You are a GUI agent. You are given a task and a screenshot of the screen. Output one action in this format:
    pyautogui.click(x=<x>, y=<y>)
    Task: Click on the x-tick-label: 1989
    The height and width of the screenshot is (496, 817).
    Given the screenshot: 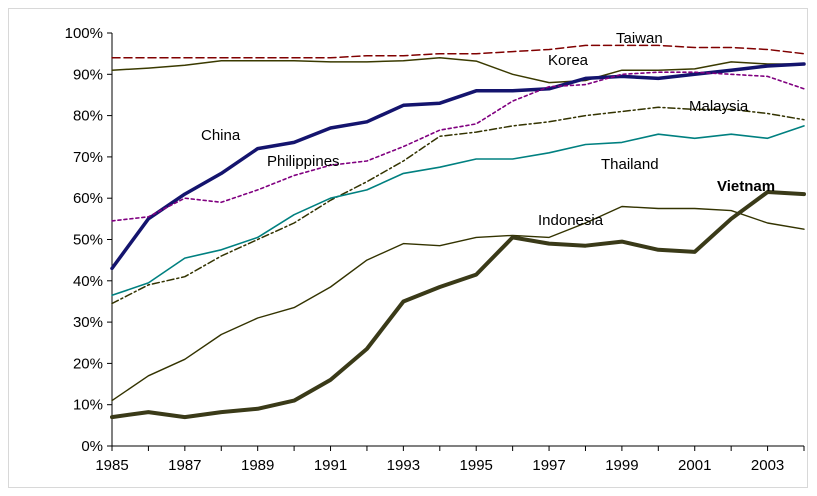 What is the action you would take?
    pyautogui.click(x=257, y=465)
    